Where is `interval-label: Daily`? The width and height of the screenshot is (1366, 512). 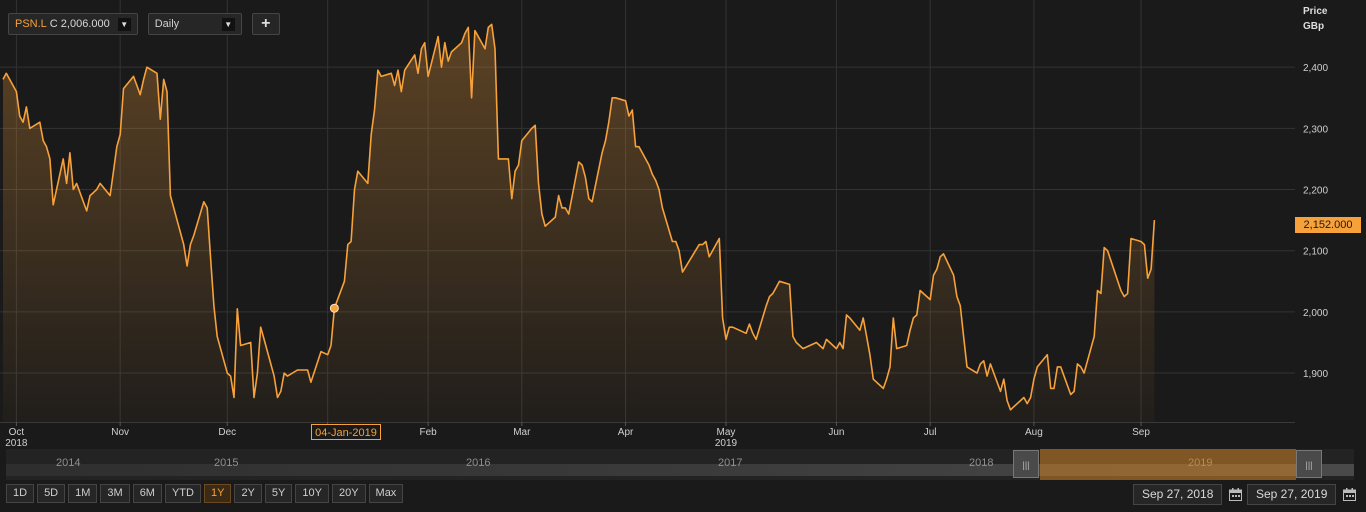 interval-label: Daily is located at coordinates (167, 24).